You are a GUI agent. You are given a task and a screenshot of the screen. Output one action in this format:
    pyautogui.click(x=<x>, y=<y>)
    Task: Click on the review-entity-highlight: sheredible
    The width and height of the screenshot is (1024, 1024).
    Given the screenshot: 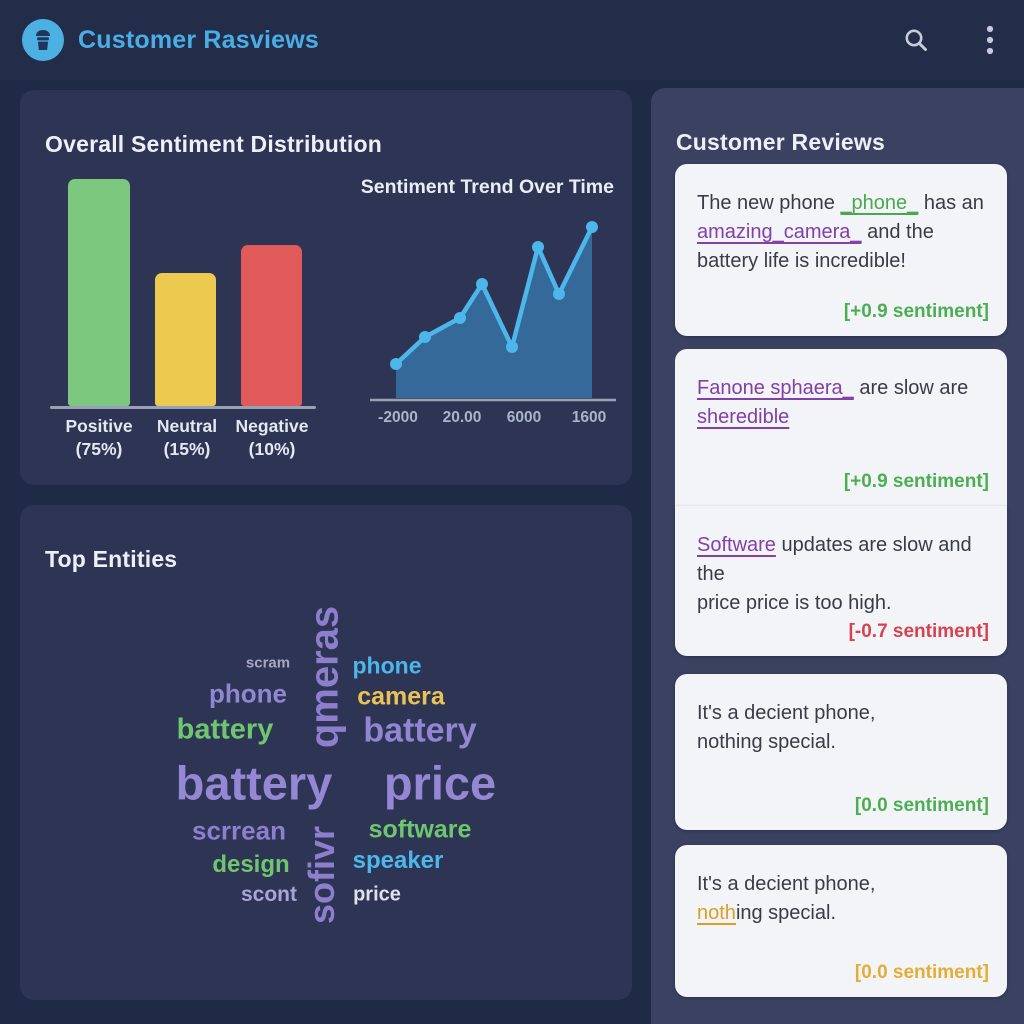 What is the action you would take?
    pyautogui.click(x=743, y=417)
    